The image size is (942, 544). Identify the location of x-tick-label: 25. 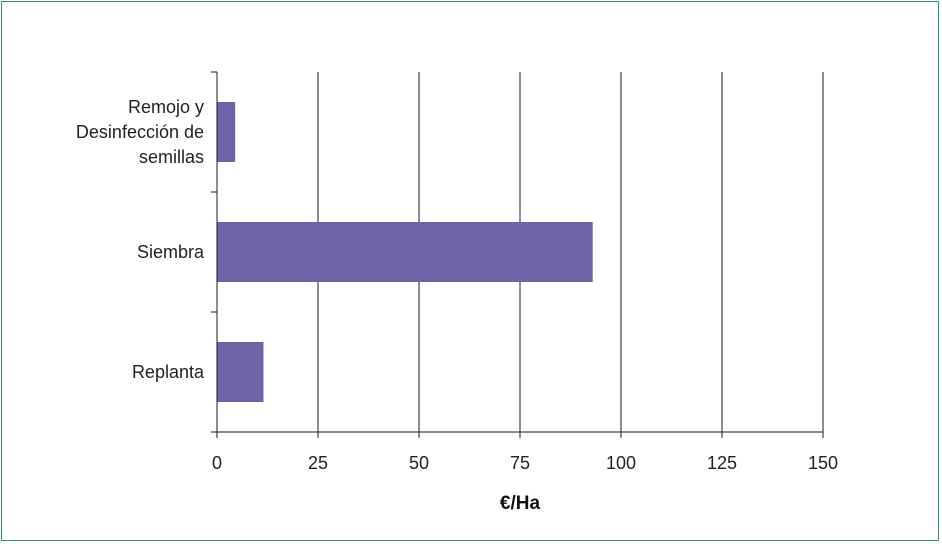
(318, 463).